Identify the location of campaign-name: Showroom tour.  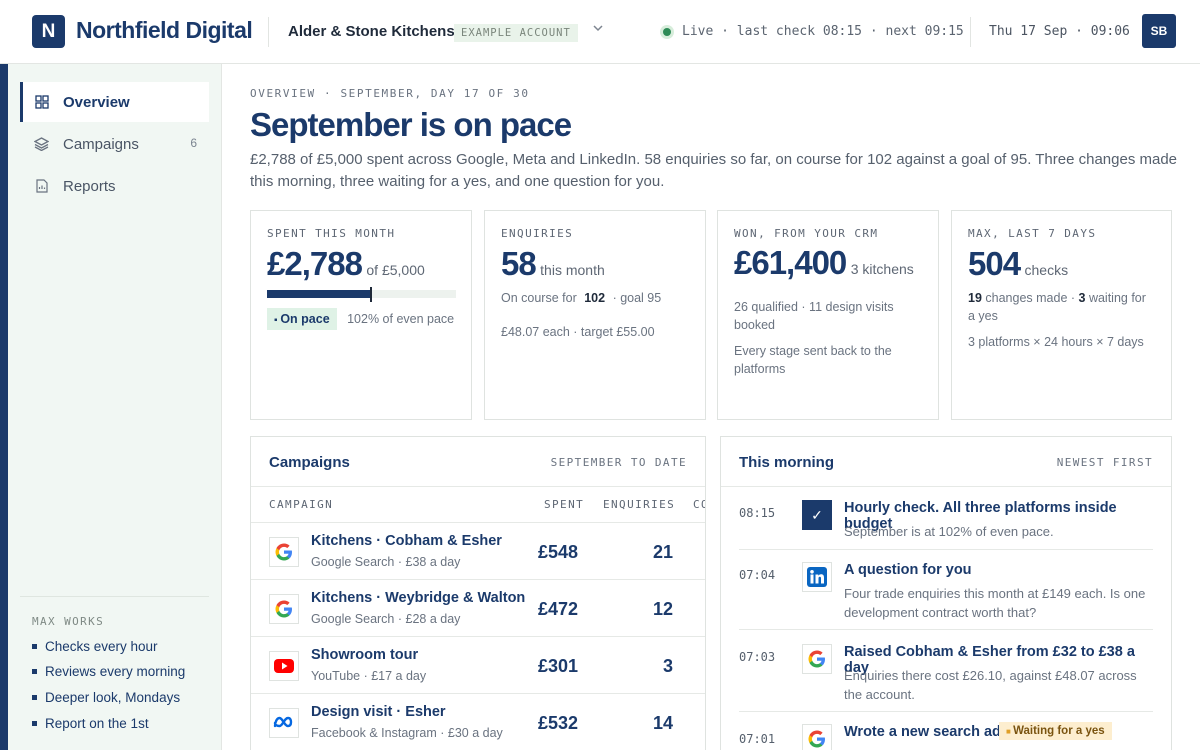
(365, 655).